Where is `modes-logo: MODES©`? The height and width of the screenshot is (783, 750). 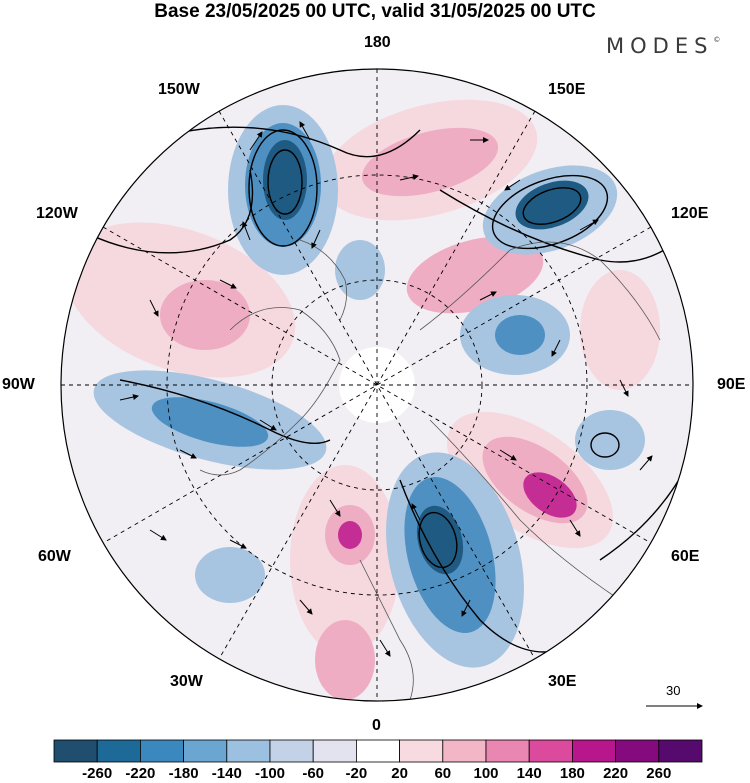
modes-logo: MODES© is located at coordinates (663, 46).